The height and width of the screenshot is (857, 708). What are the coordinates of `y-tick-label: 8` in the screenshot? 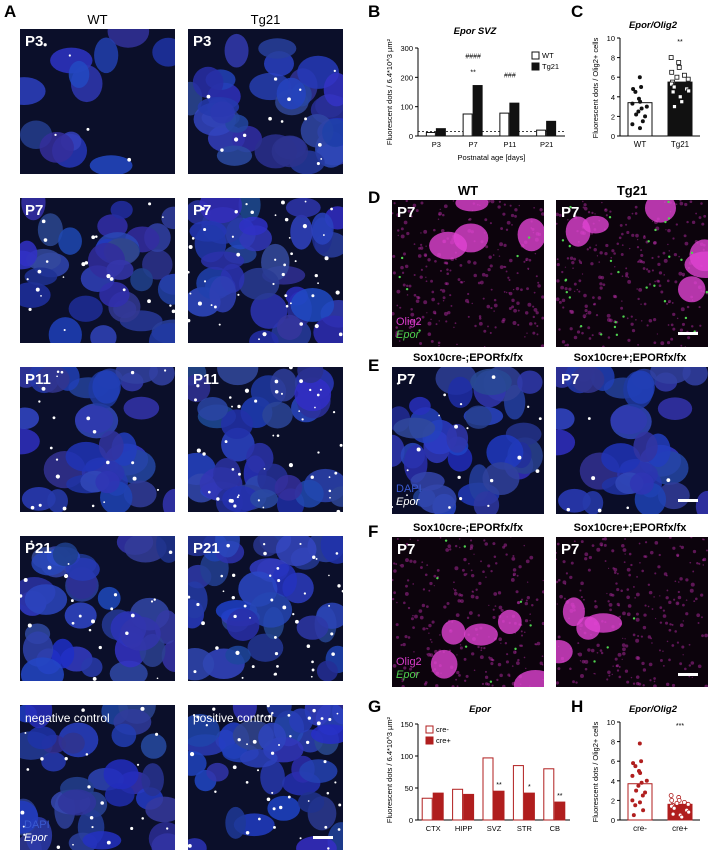 It's located at (613, 58).